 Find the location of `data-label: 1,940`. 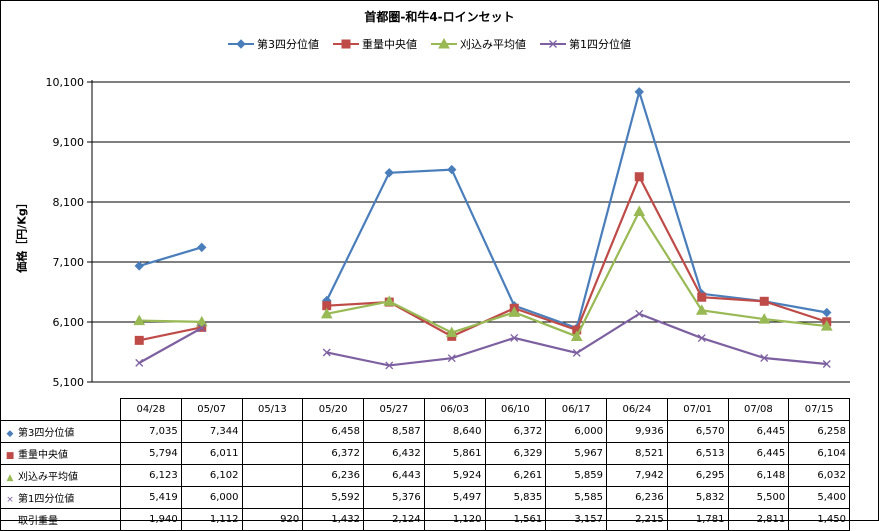

data-label: 1,940 is located at coordinates (151, 519).